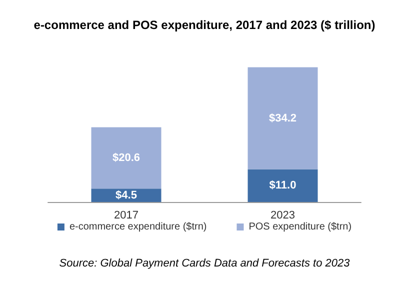  What do you see at coordinates (300, 227) in the screenshot?
I see `legend-label: POS expenditure ($trn)` at bounding box center [300, 227].